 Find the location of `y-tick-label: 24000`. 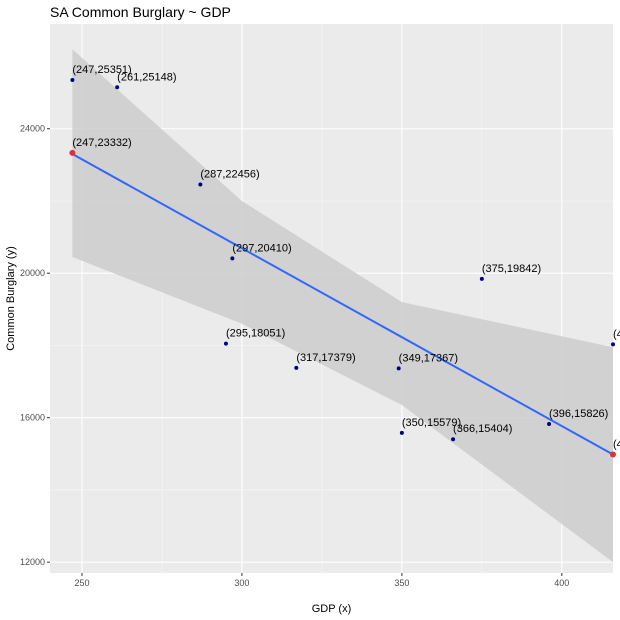

y-tick-label: 24000 is located at coordinates (32, 129).